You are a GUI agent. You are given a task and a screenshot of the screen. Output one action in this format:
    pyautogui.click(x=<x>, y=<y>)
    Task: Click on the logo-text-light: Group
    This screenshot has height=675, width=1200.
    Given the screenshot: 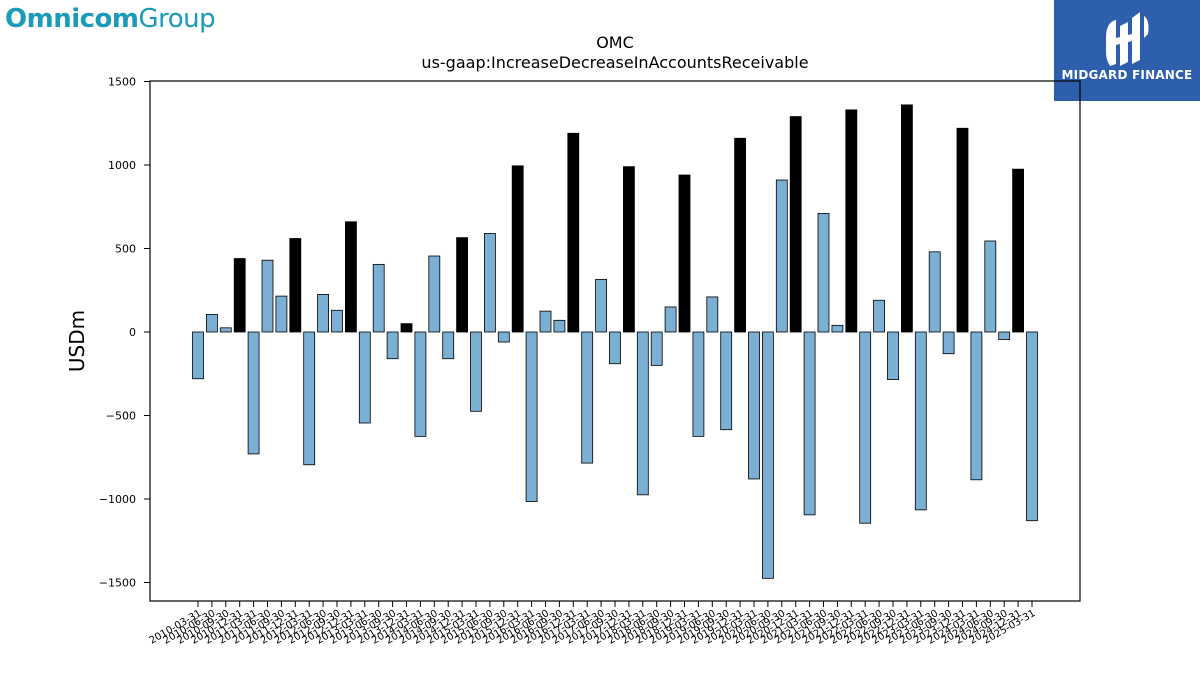 What is the action you would take?
    pyautogui.click(x=177, y=19)
    